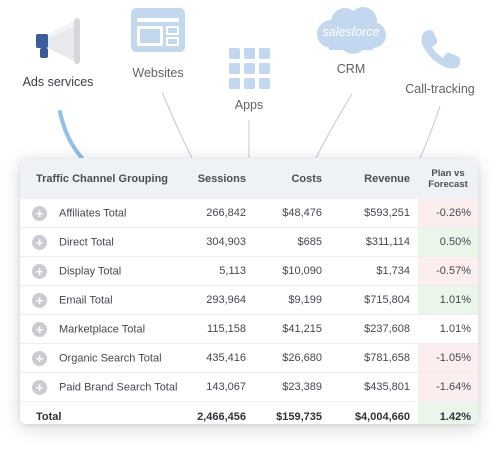  Describe the element at coordinates (448, 358) in the screenshot. I see `row-plan: -1.05%` at that location.